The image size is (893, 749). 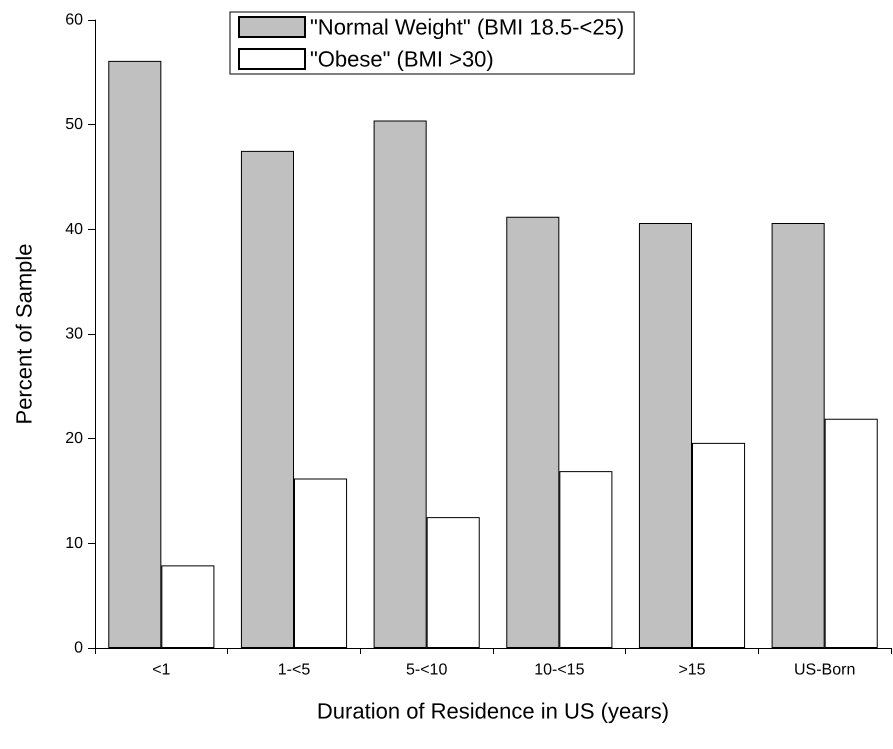 I want to click on y-tick-label: 30, so click(x=74, y=334).